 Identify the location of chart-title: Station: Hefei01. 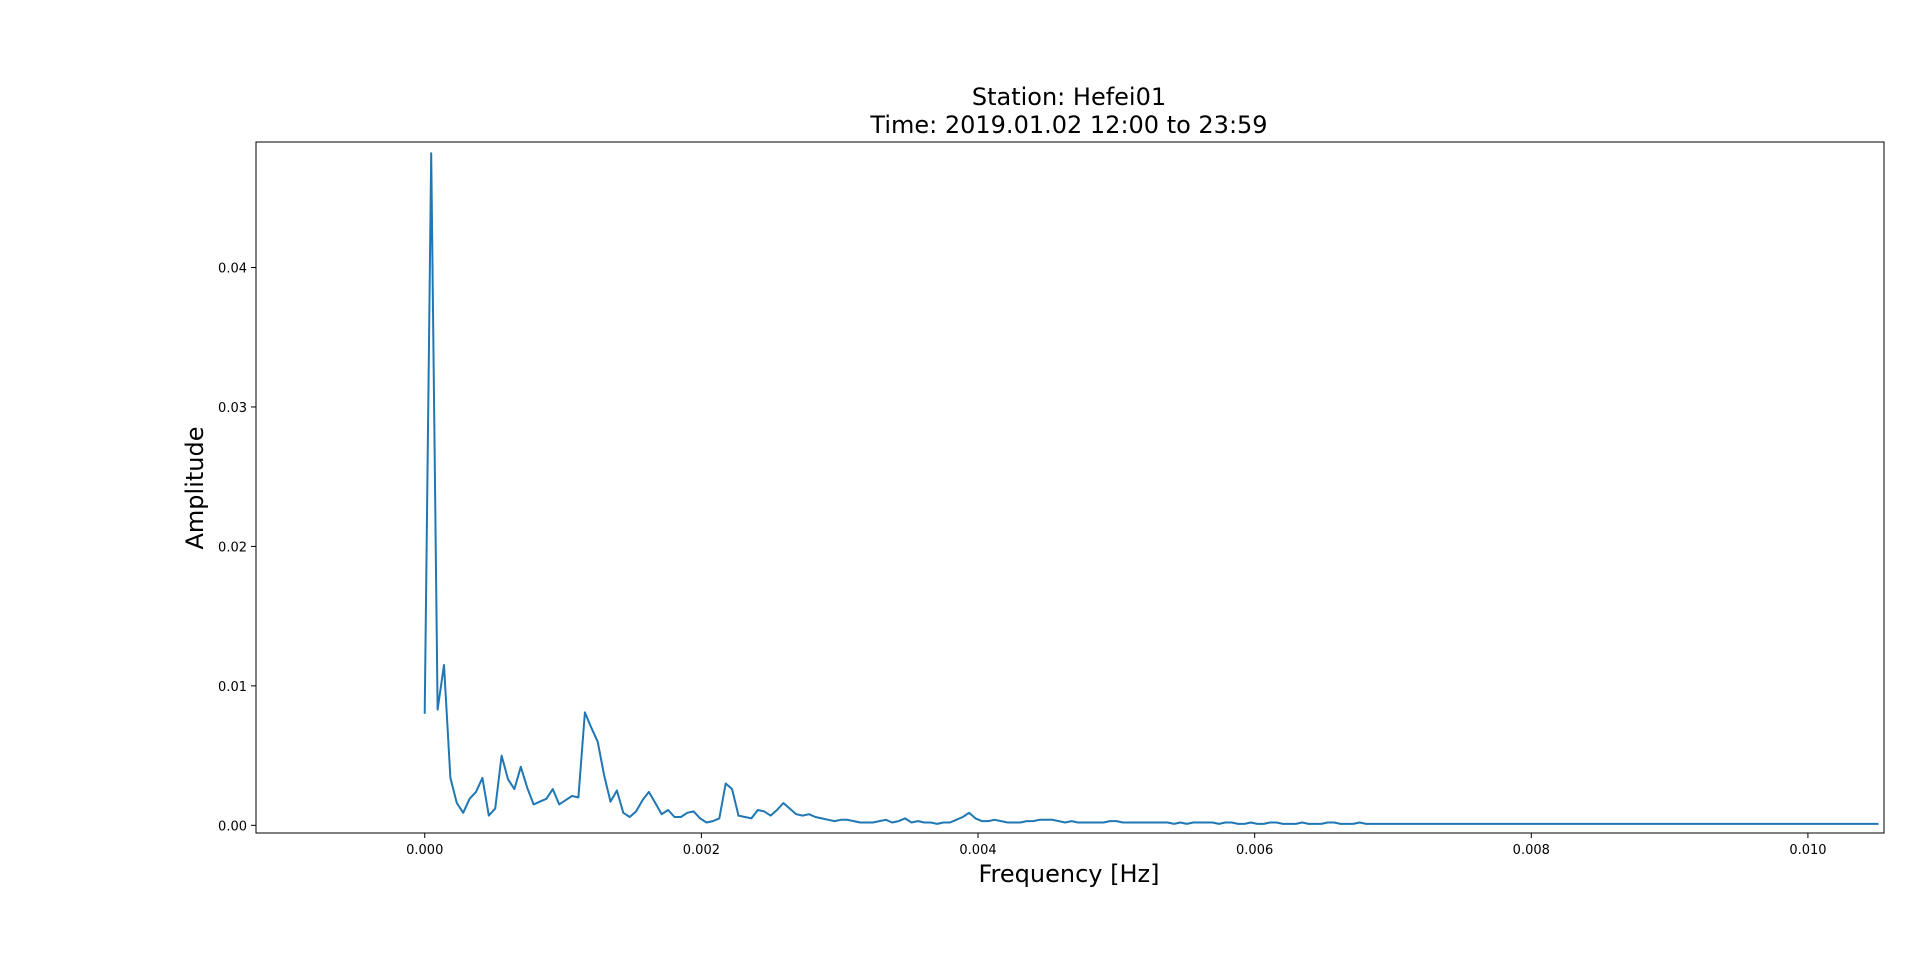
(1069, 97).